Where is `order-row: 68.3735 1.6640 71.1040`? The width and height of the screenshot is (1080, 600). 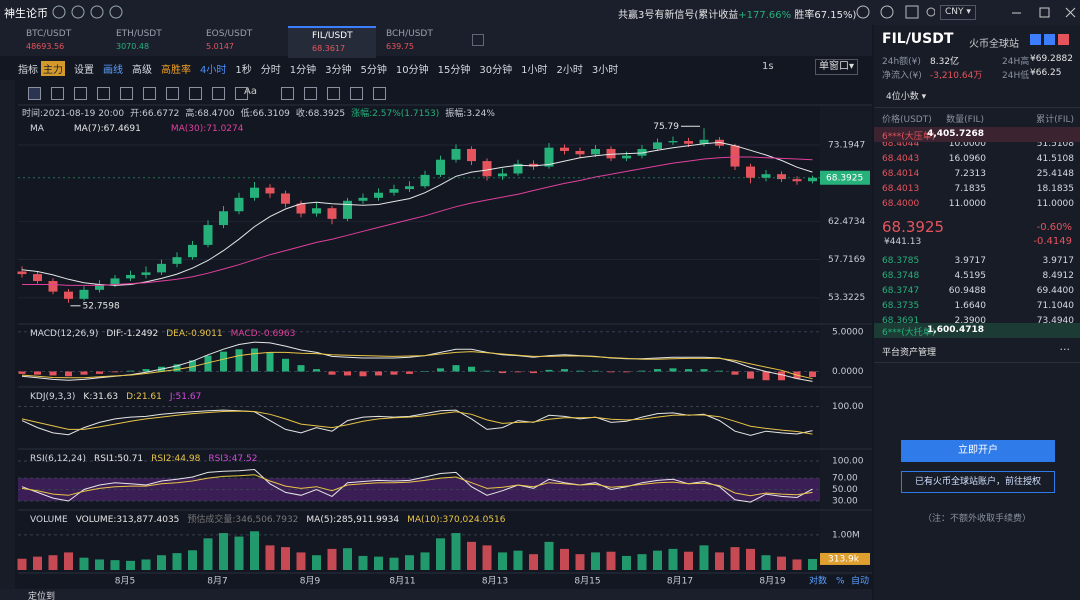
order-row: 68.3735 1.6640 71.1040 is located at coordinates (978, 306).